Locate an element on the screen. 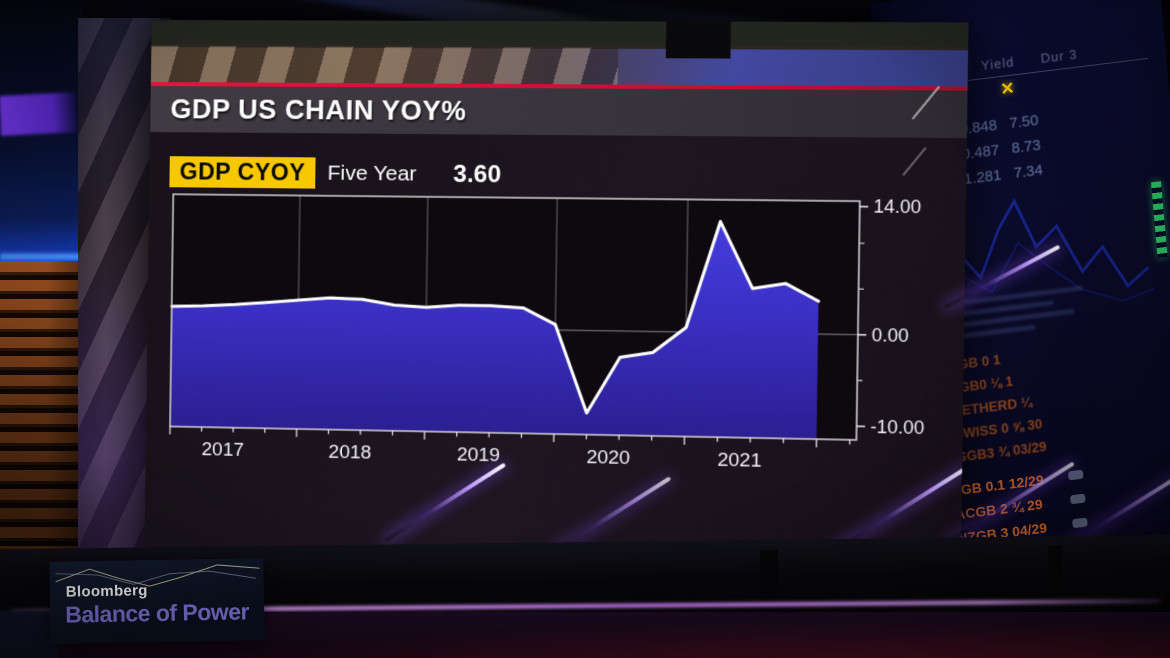 The width and height of the screenshot is (1170, 658). x-marker-icon: ✕ is located at coordinates (1007, 89).